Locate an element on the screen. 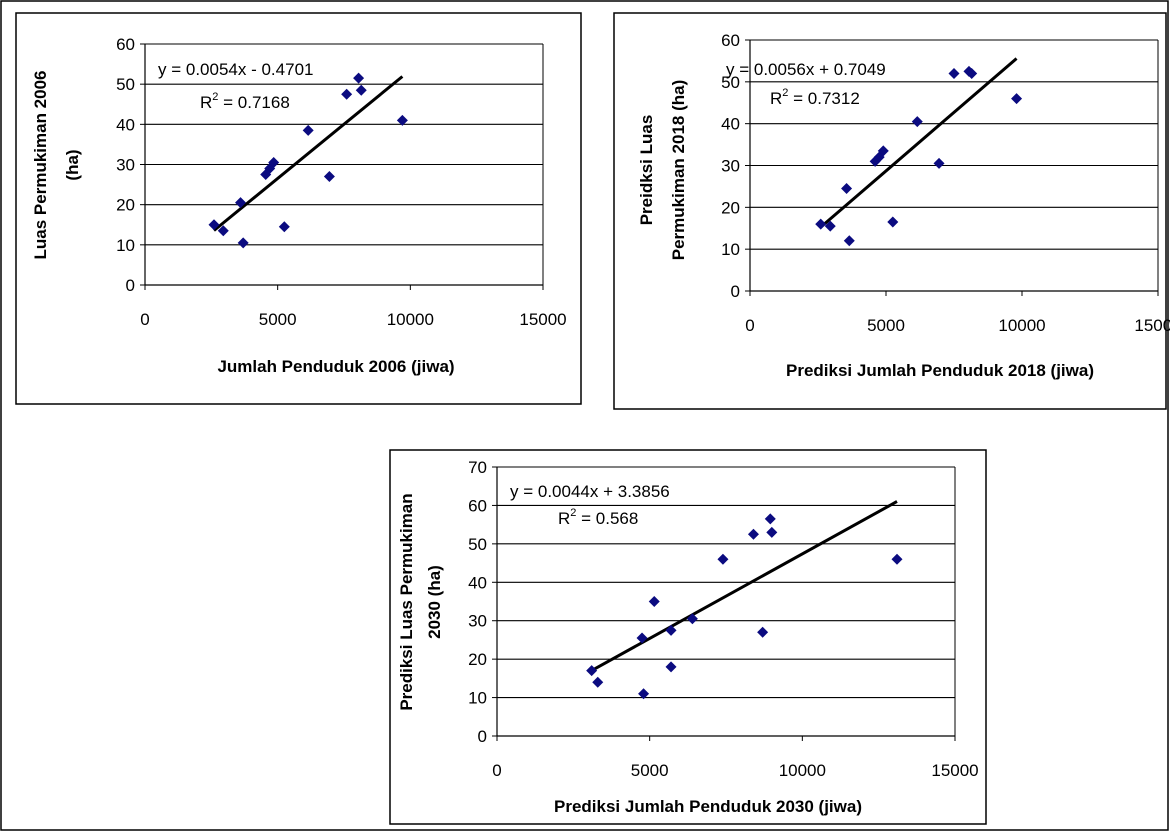  trendline-equation: y = 0.0044x + 3.3856 is located at coordinates (590, 491).